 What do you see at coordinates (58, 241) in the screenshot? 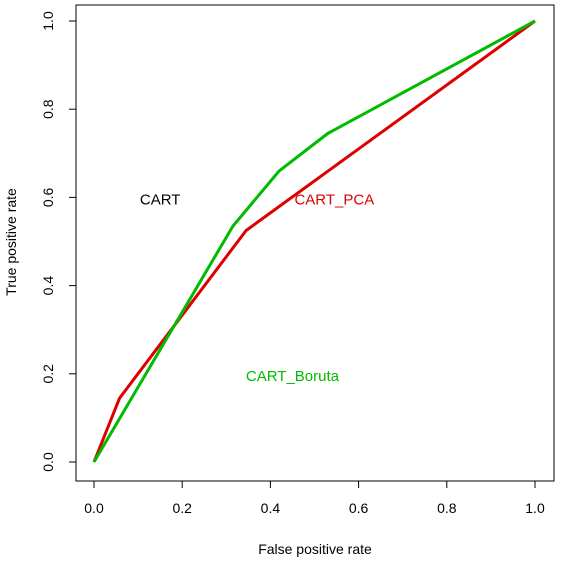
I see `y-axis: 0.0 0.2 0.4 0.6 0.8 1.0` at bounding box center [58, 241].